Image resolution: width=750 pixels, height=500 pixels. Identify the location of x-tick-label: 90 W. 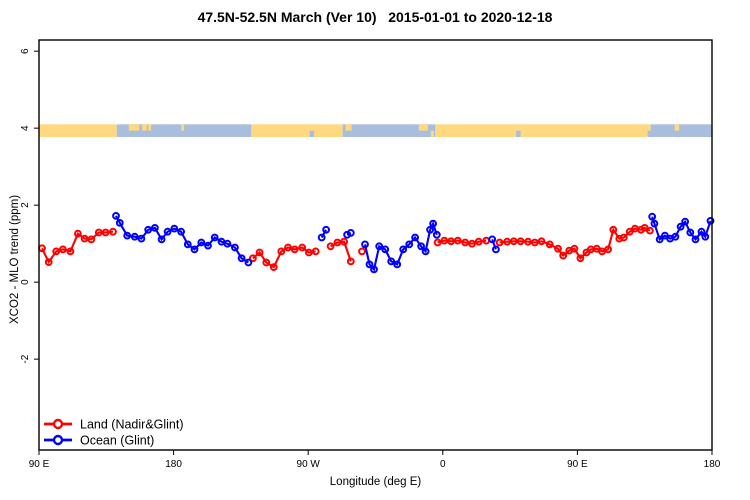
(309, 464).